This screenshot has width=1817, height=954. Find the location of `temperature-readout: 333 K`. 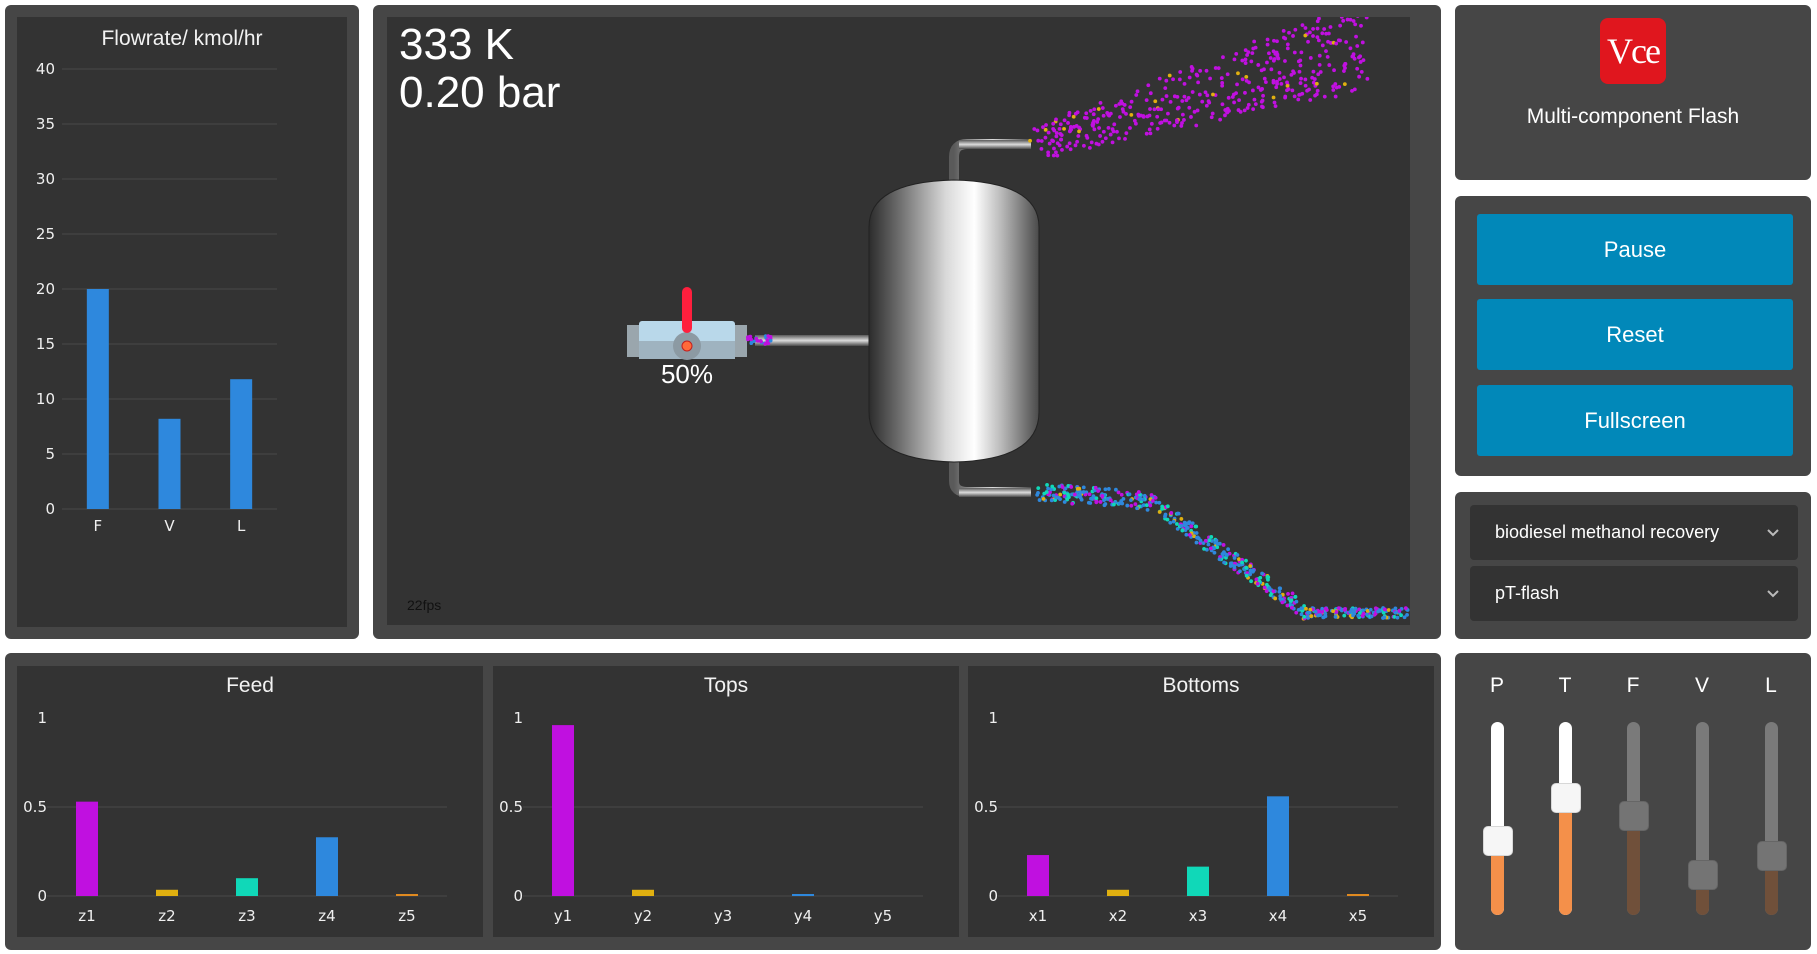

temperature-readout: 333 K is located at coordinates (456, 44).